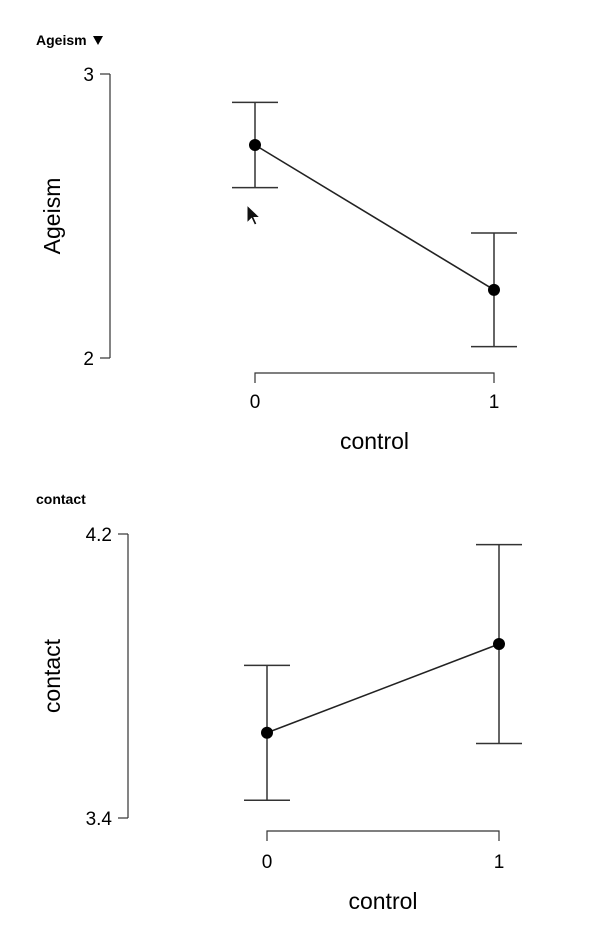 The width and height of the screenshot is (597, 934). I want to click on y-tick-label: 2, so click(88, 359).